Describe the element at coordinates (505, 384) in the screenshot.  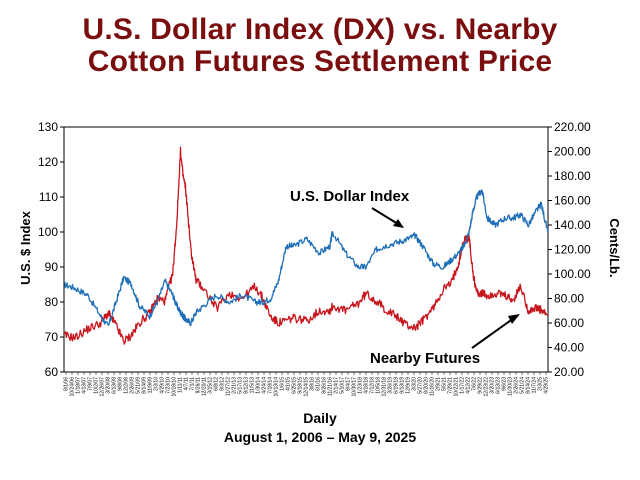
I see `x-tick-label: 9/6/23` at that location.